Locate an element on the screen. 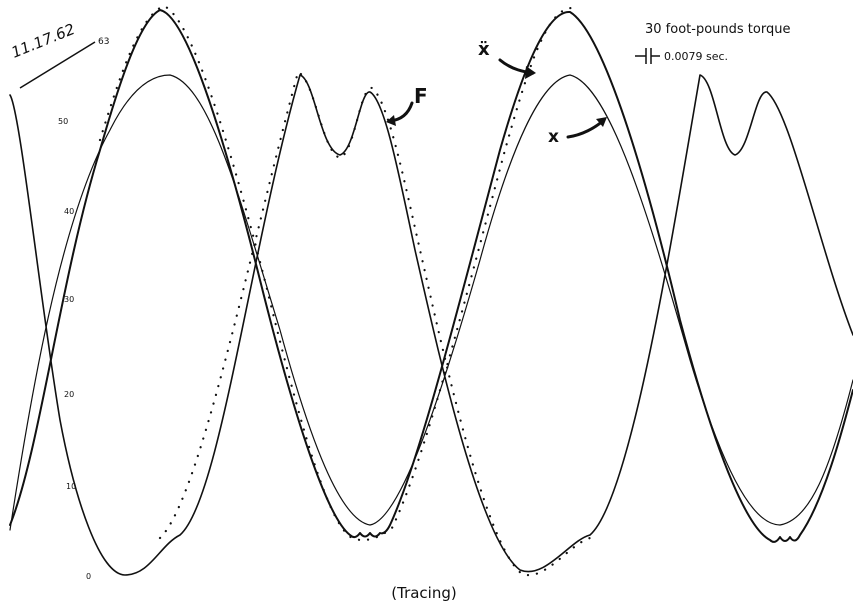 Image resolution: width=853 pixels, height=605 pixels. scale-label: 30 is located at coordinates (69, 299).